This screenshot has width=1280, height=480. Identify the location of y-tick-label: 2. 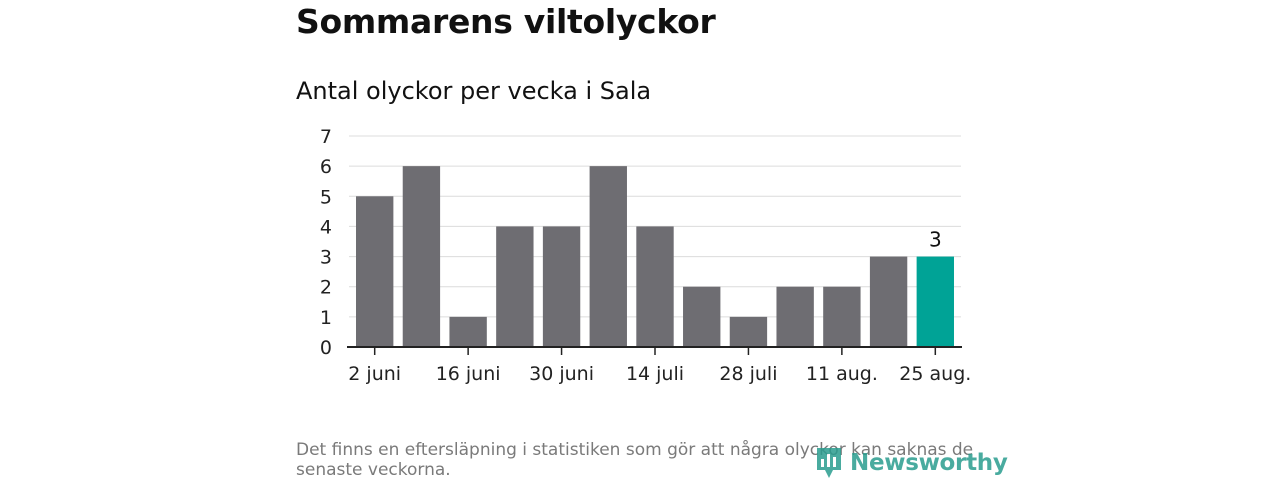
(326, 288).